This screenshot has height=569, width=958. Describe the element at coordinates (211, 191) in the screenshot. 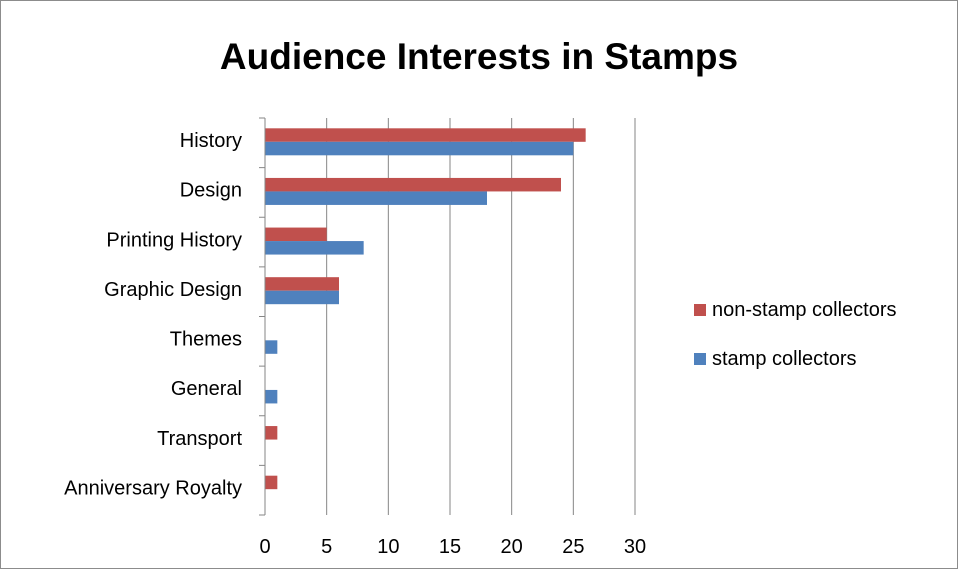

I see `y-tick-label-design: Design` at that location.